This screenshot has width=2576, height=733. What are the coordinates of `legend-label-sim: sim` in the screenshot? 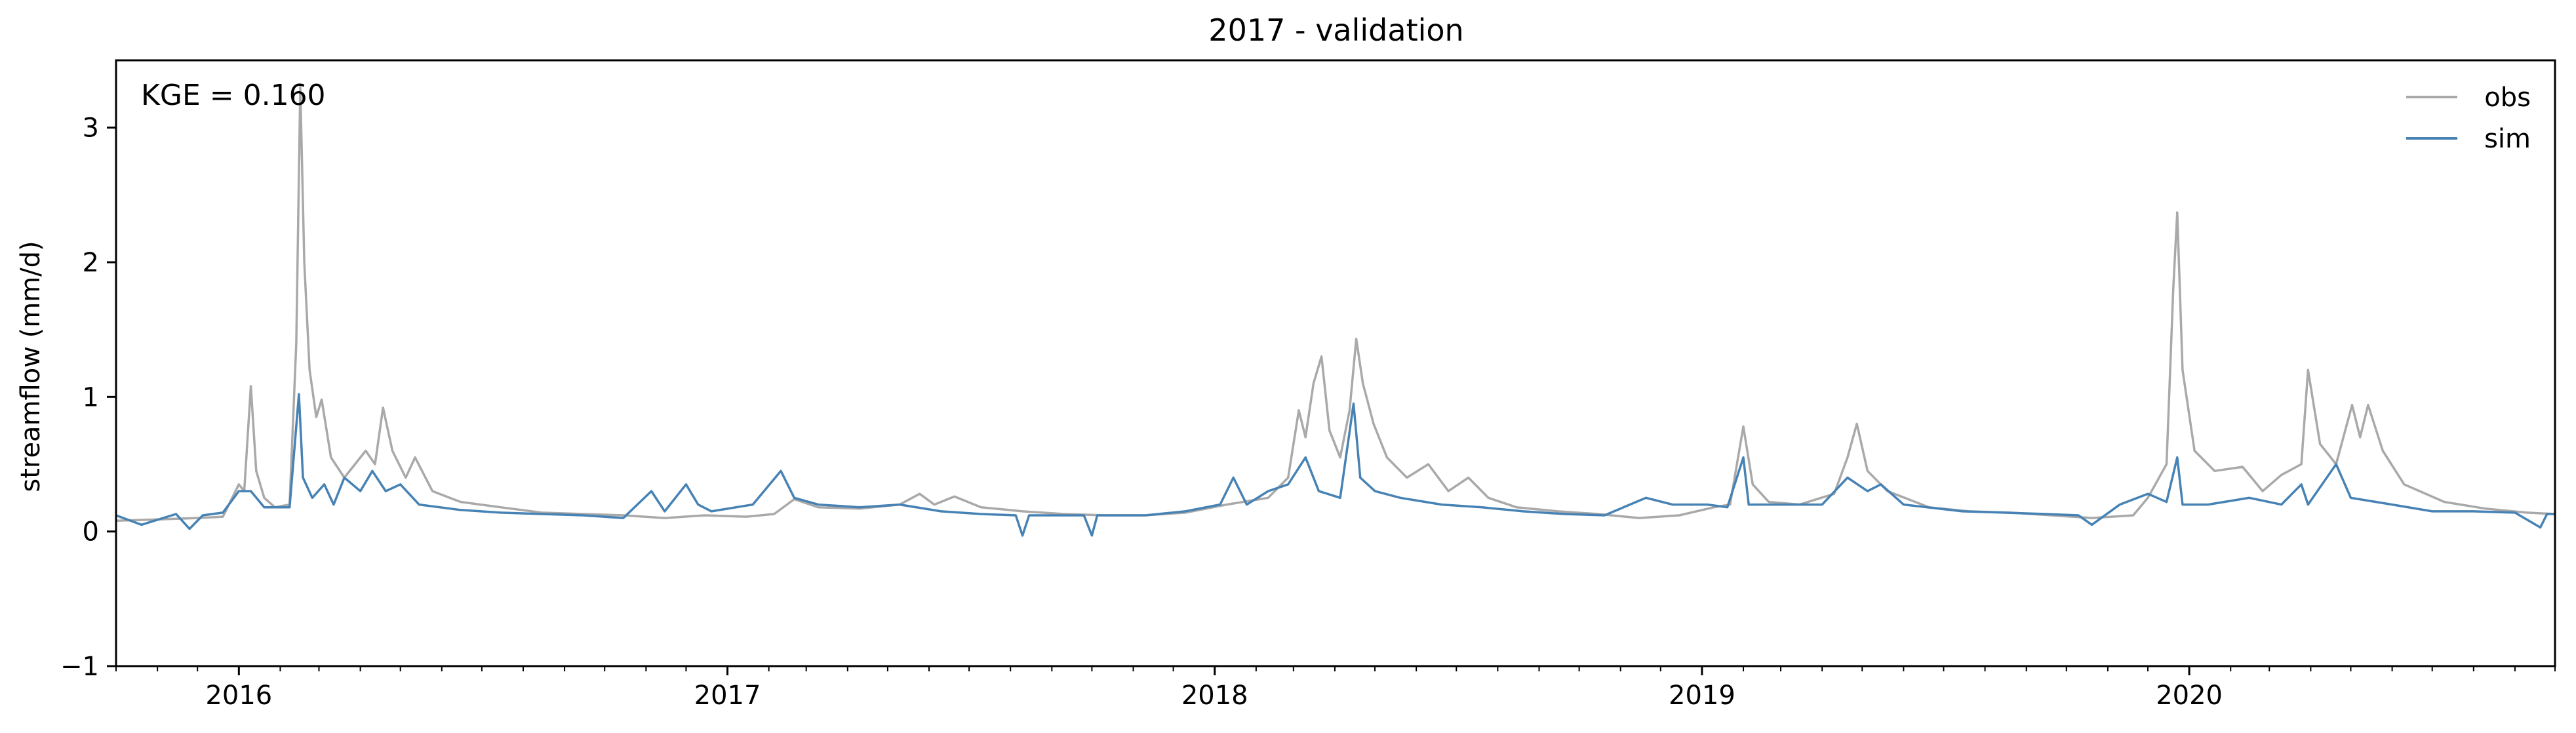 It's located at (2507, 139).